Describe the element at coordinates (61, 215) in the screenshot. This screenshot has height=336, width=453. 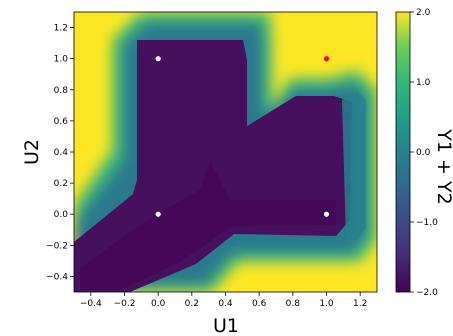
I see `y-tick-label: 0.0` at that location.